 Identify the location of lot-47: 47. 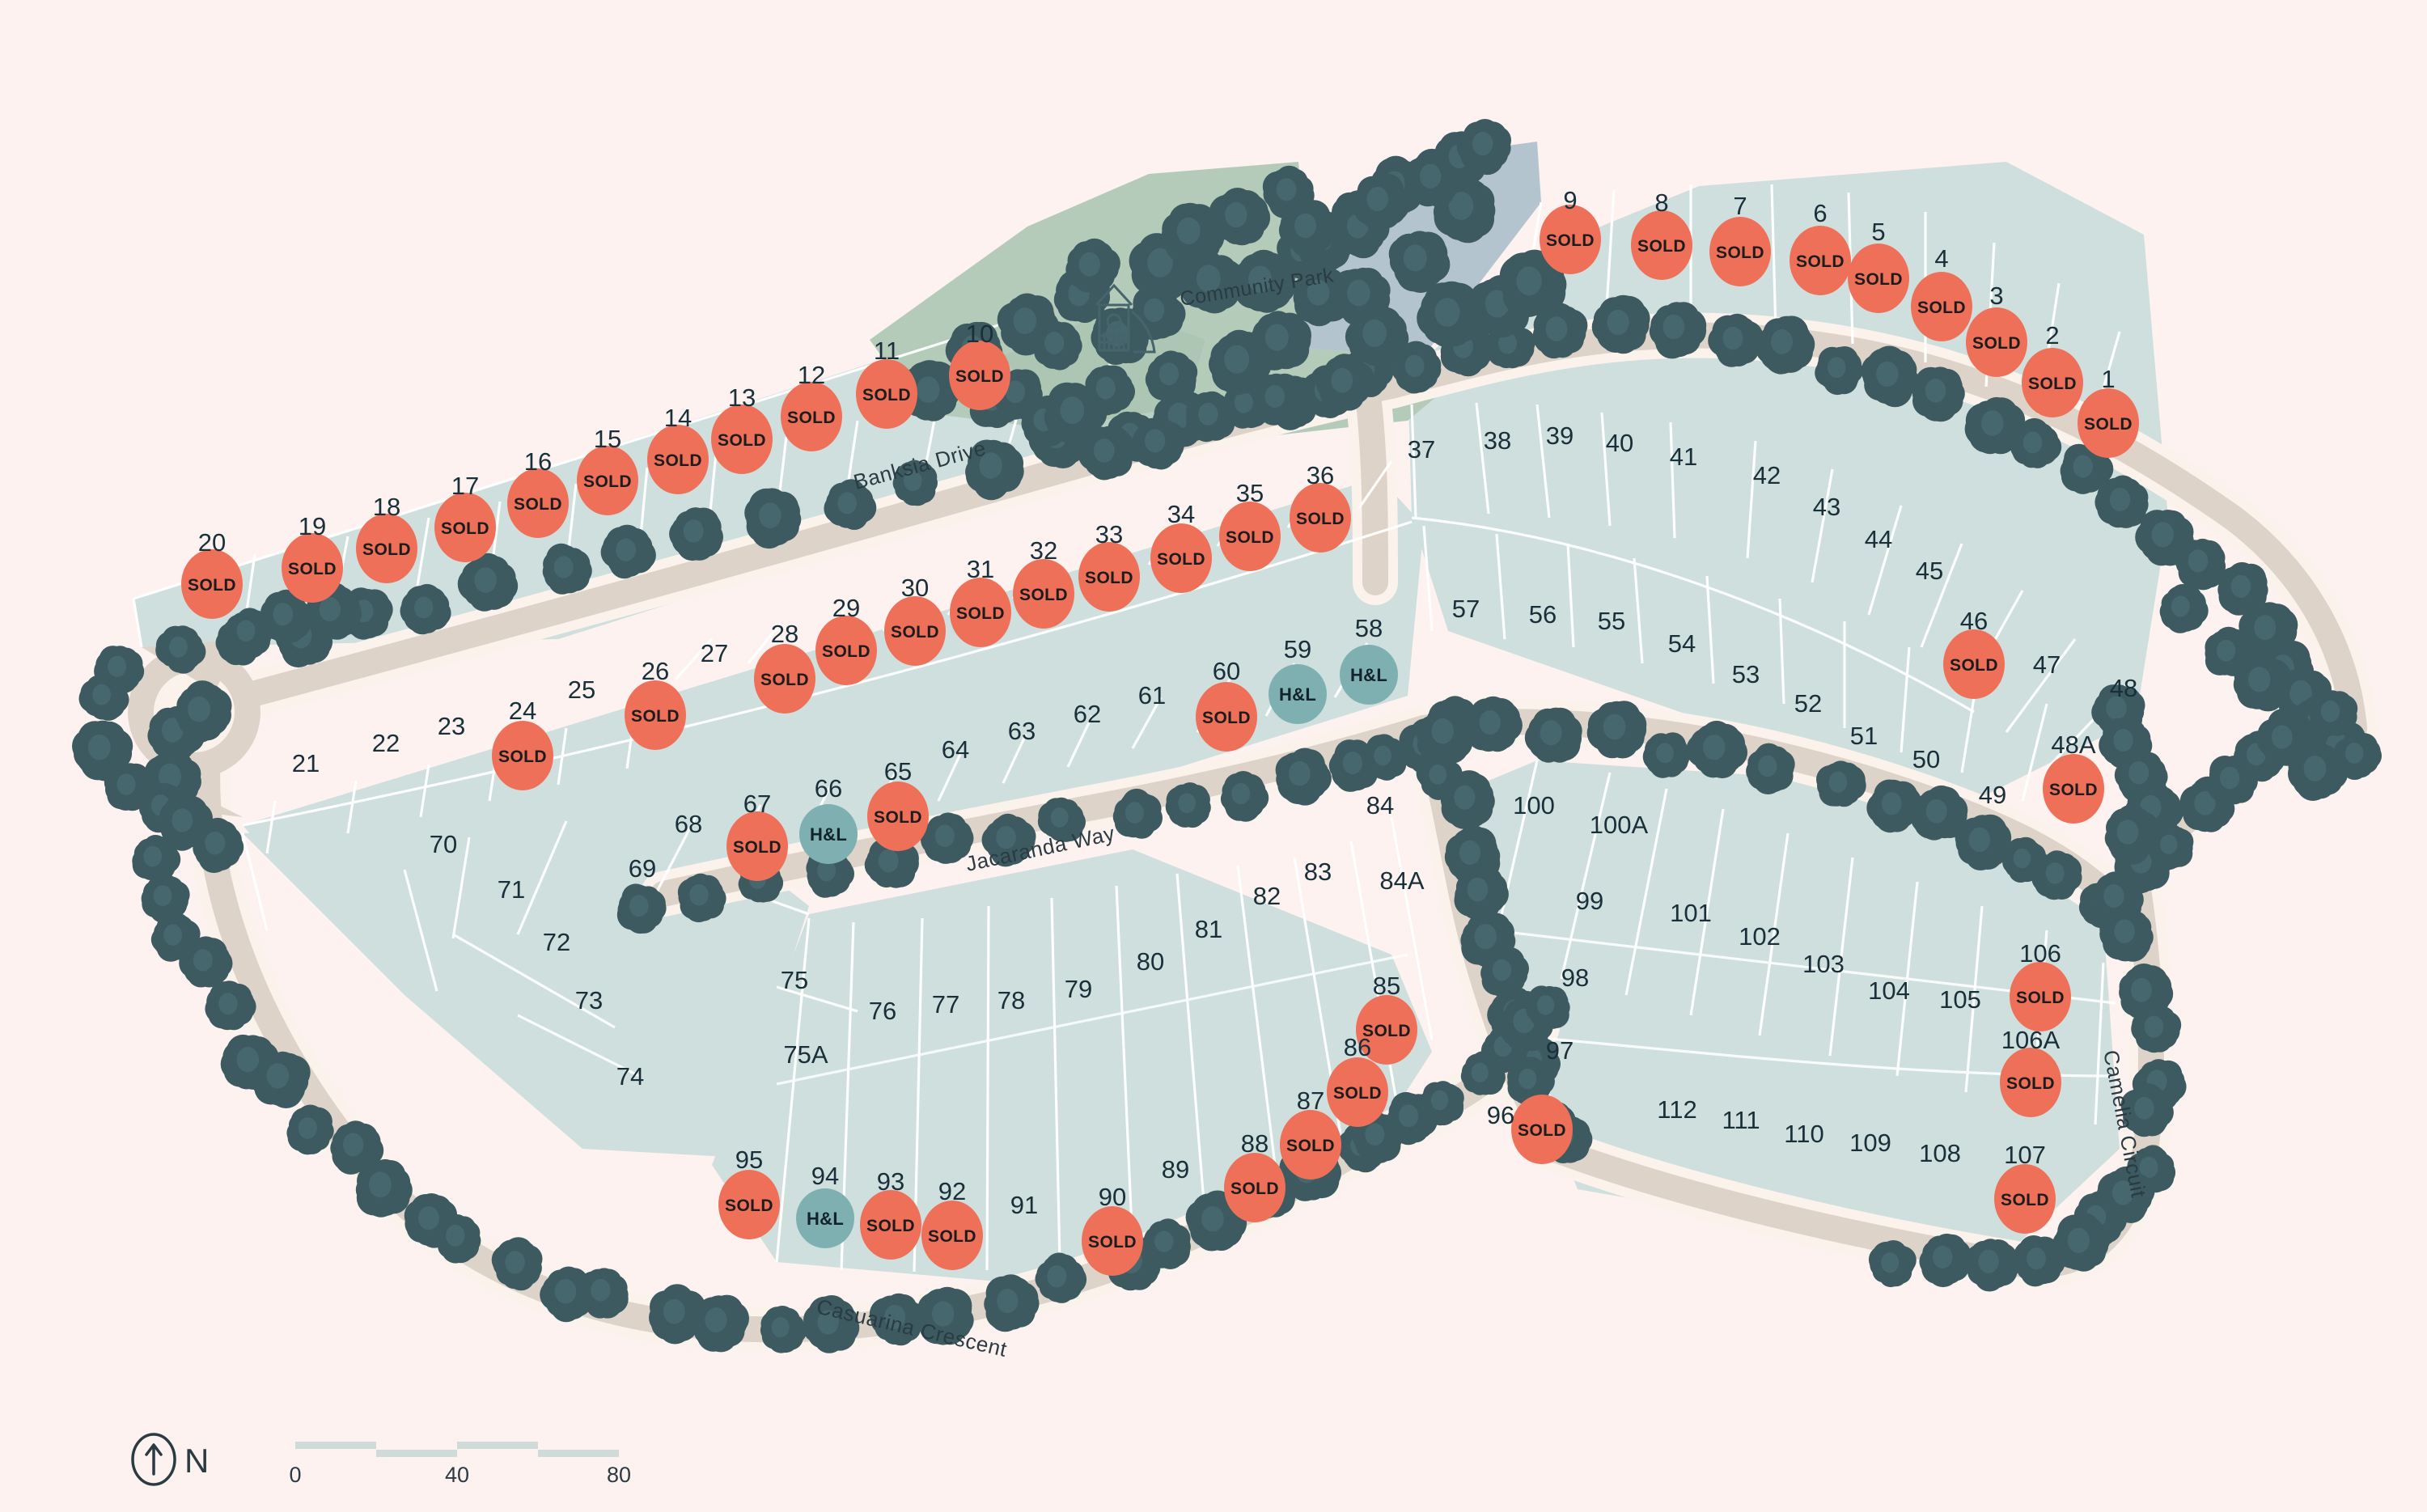
(2047, 664).